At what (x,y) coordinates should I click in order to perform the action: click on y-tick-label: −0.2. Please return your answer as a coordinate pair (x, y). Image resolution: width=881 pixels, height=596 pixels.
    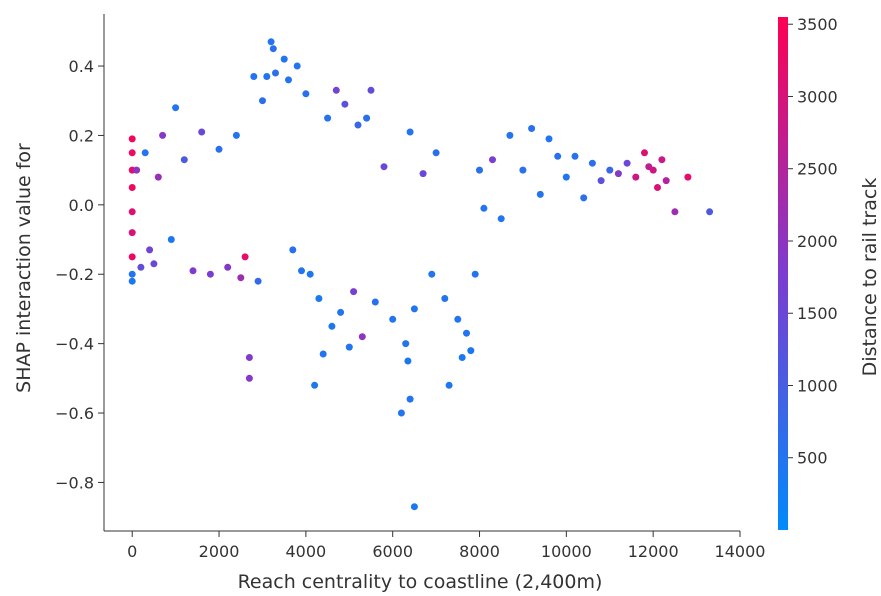
    Looking at the image, I should click on (74, 274).